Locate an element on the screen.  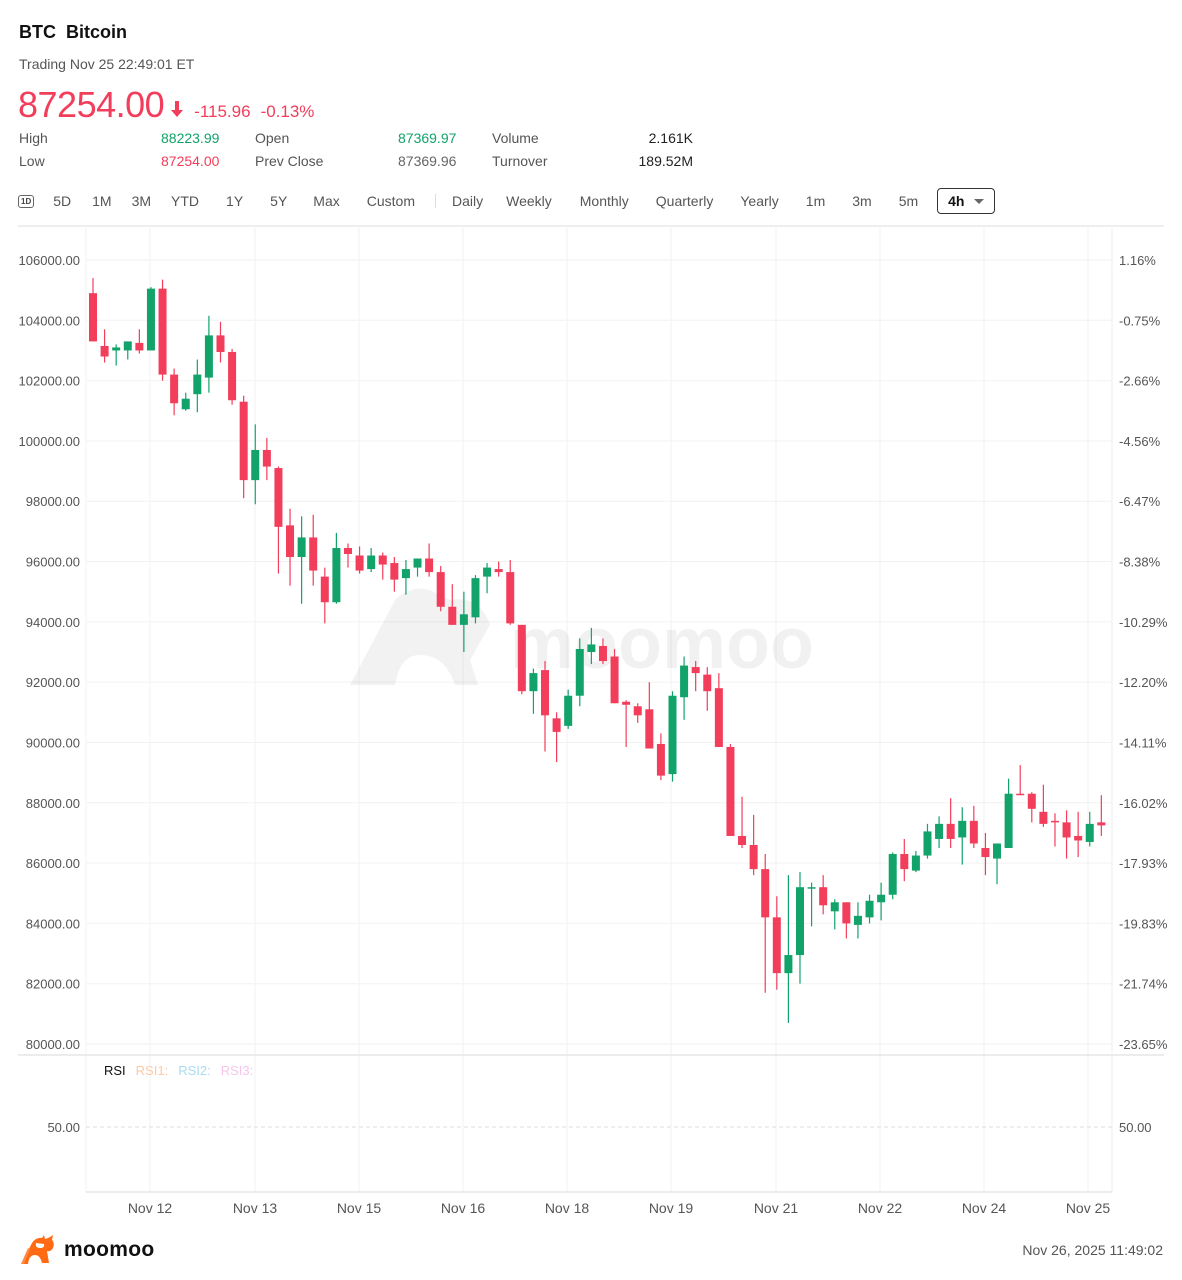
interval-daily-button: Daily is located at coordinates (467, 201).